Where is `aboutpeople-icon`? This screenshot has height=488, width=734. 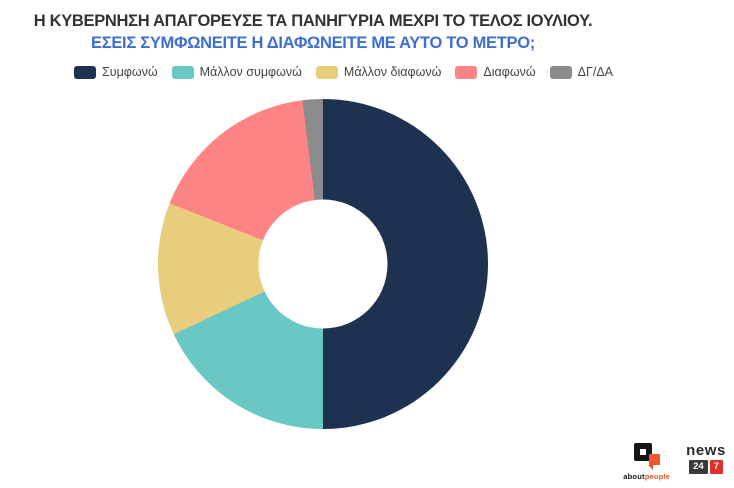 aboutpeople-icon is located at coordinates (647, 456).